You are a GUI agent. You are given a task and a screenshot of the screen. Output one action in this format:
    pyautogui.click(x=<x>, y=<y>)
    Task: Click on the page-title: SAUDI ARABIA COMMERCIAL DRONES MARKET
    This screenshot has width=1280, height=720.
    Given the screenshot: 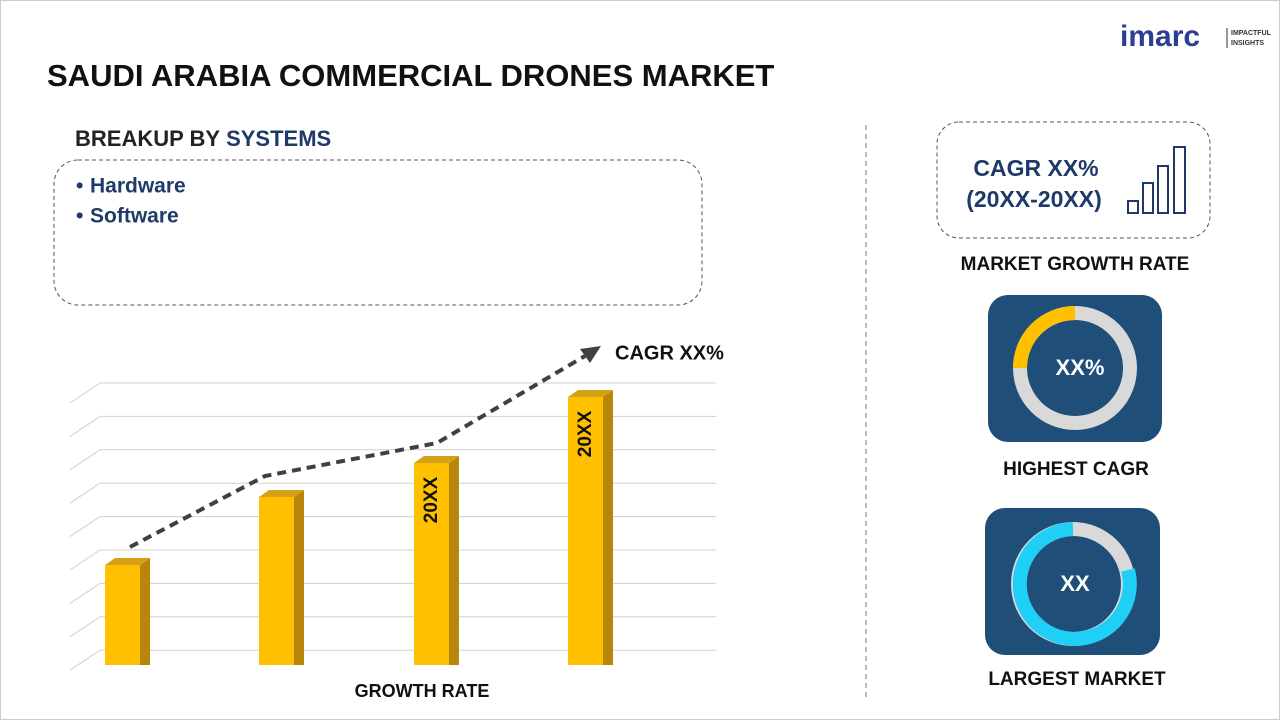 What is the action you would take?
    pyautogui.click(x=410, y=75)
    